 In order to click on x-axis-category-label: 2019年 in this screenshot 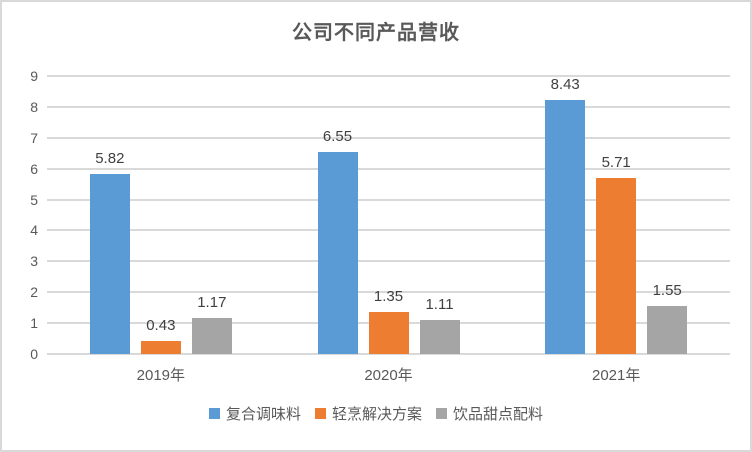, I will do `click(161, 375)`.